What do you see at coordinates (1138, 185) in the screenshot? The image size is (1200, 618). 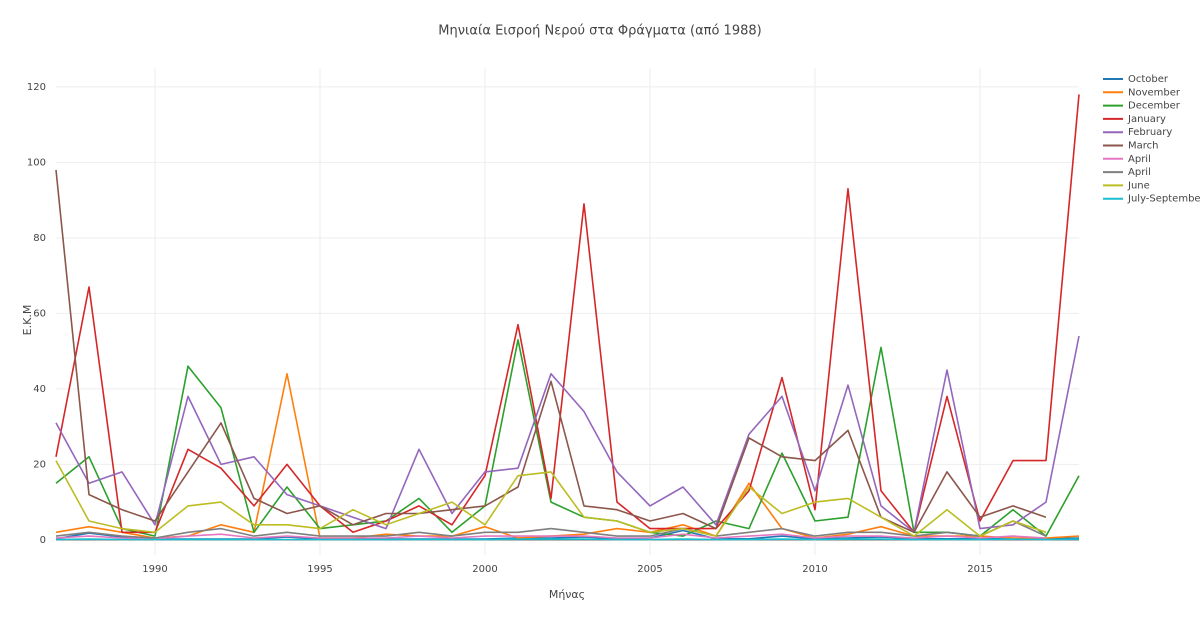 I see `legend-label: June` at bounding box center [1138, 185].